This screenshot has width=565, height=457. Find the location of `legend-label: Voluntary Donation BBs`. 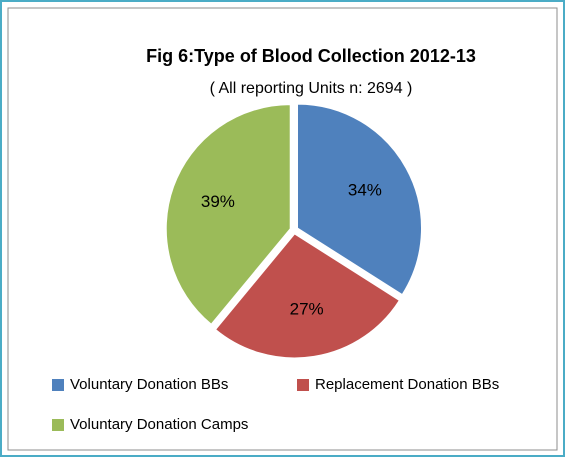

legend-label: Voluntary Donation BBs is located at coordinates (149, 384).